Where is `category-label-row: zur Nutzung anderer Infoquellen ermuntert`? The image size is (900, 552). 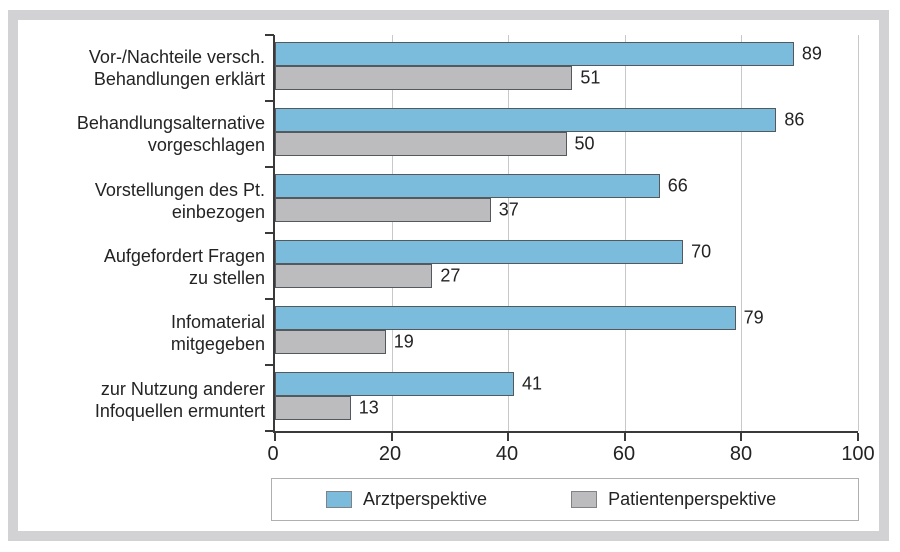
category-label-row: zur Nutzung anderer Infoquellen ermuntert is located at coordinates (142, 400).